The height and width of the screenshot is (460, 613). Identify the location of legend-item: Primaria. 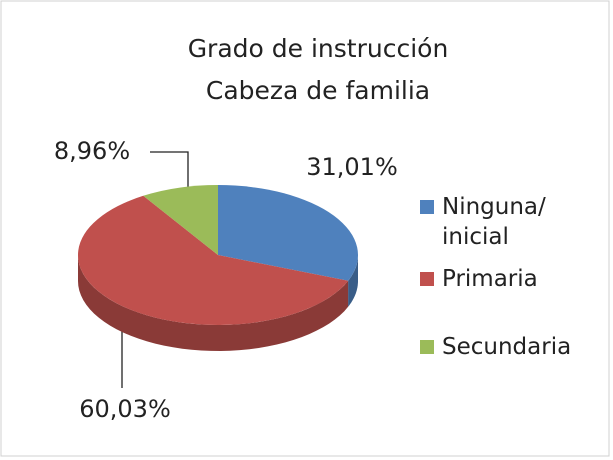
(510, 279).